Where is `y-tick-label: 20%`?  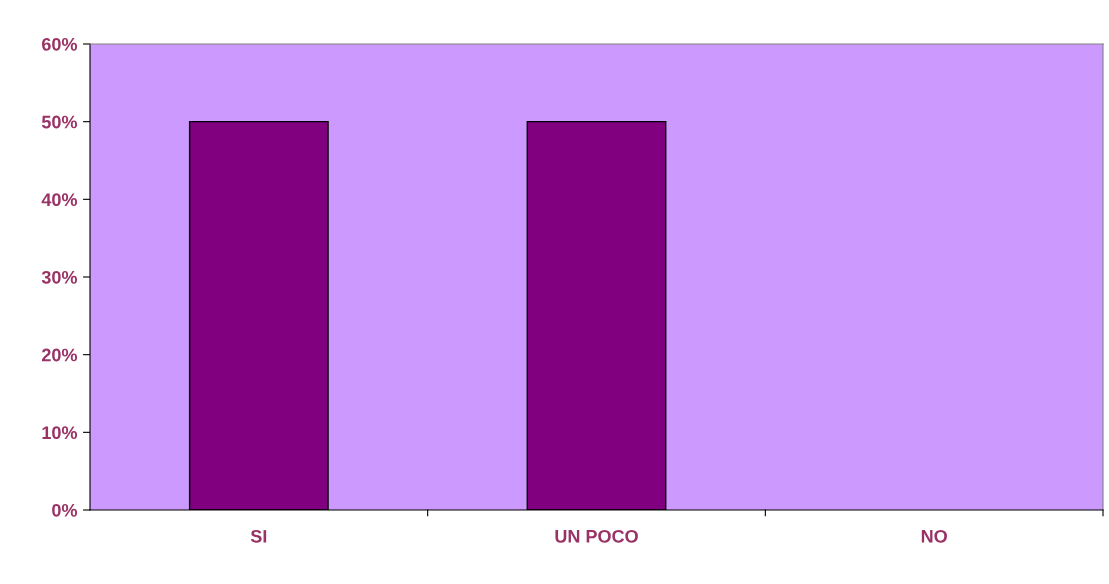 y-tick-label: 20% is located at coordinates (59, 355).